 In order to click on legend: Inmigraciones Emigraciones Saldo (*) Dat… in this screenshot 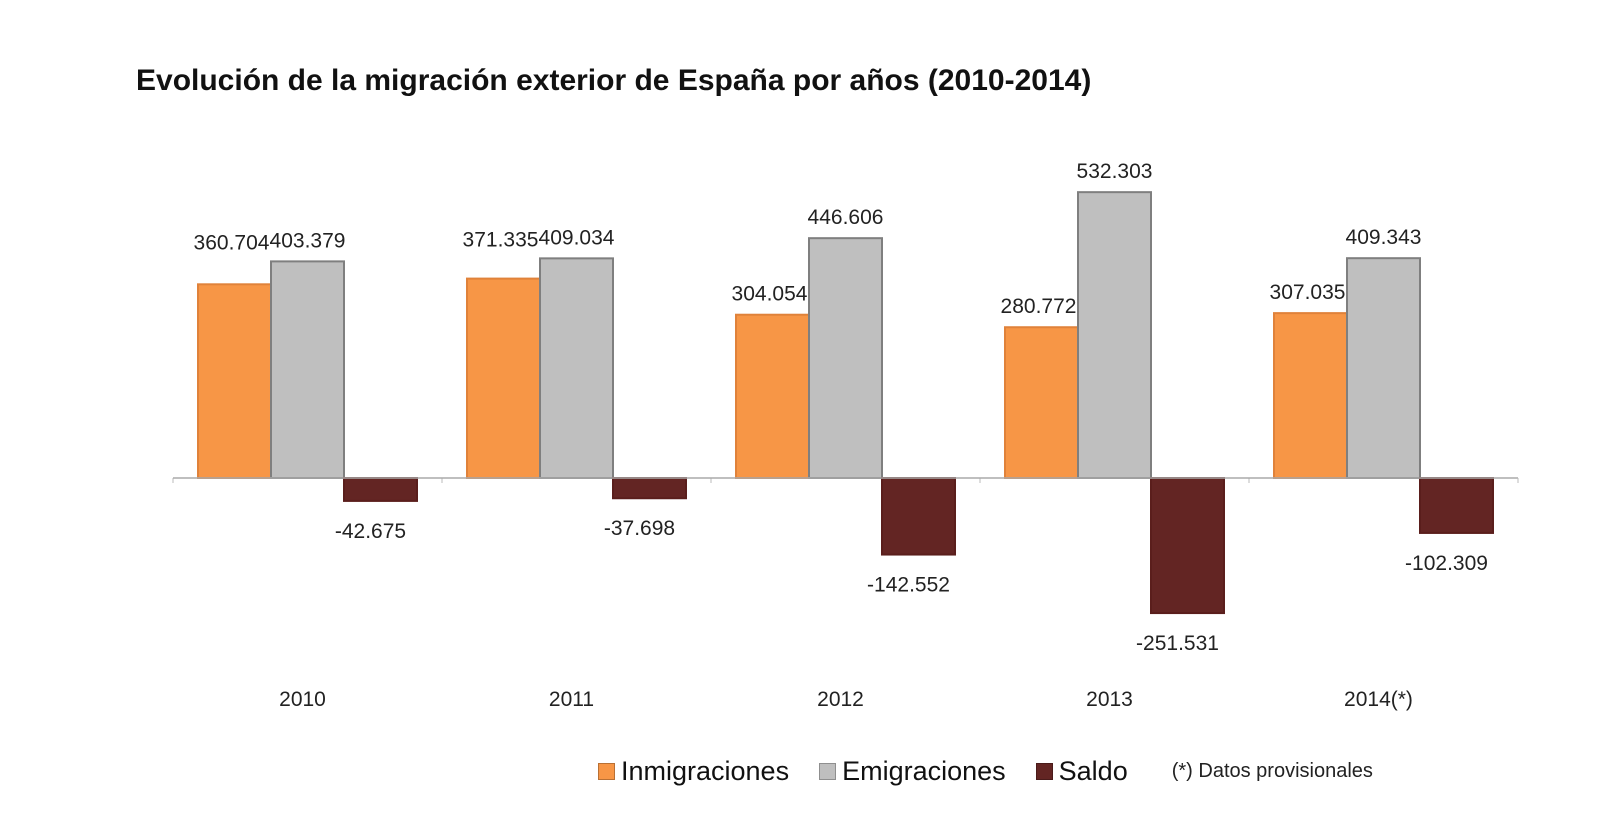, I will do `click(985, 771)`.